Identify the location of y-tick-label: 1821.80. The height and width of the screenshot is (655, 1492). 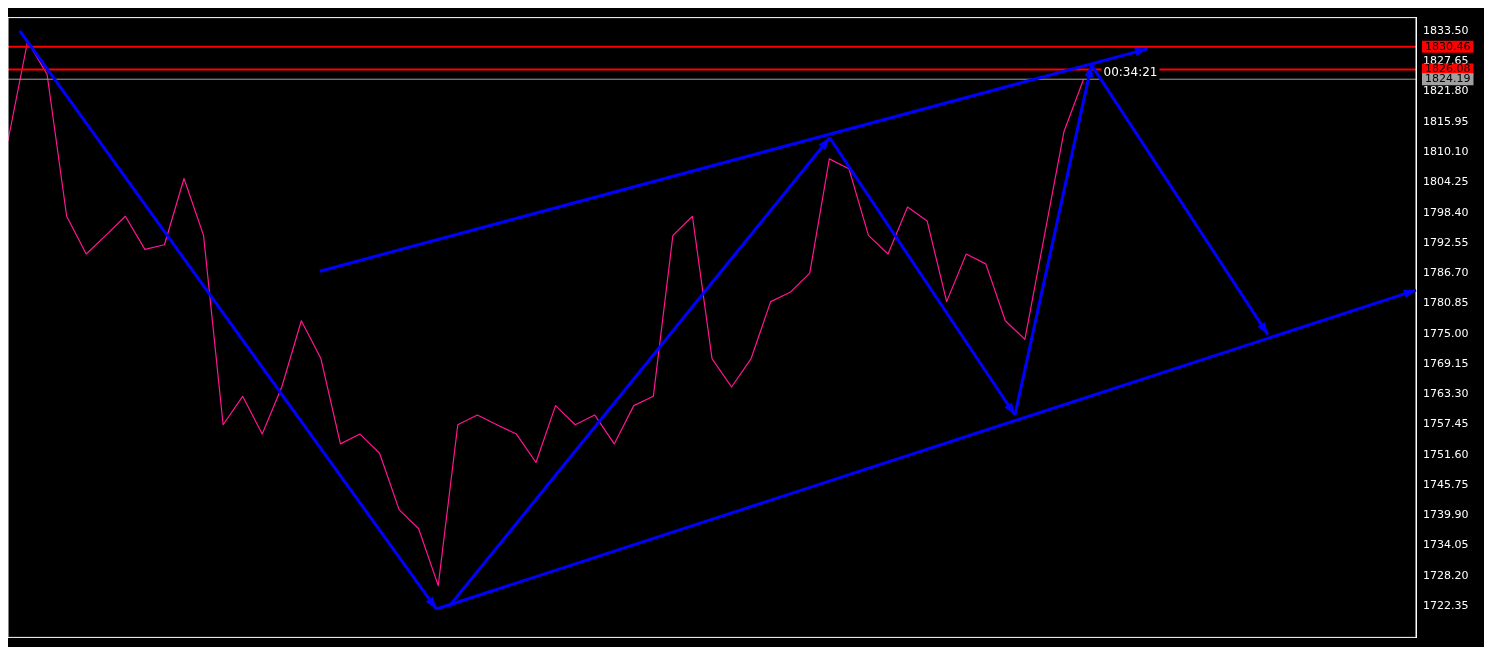
(1446, 91).